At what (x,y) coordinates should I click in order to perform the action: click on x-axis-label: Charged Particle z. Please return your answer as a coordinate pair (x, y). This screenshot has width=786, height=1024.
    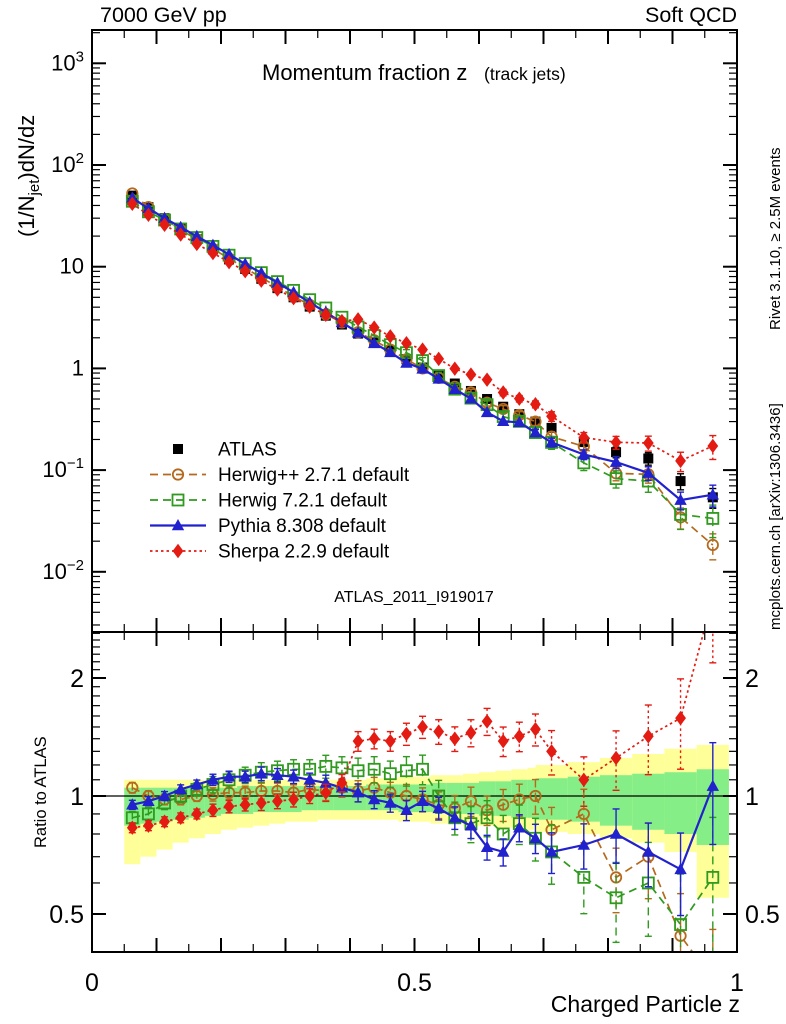
    Looking at the image, I should click on (645, 1004).